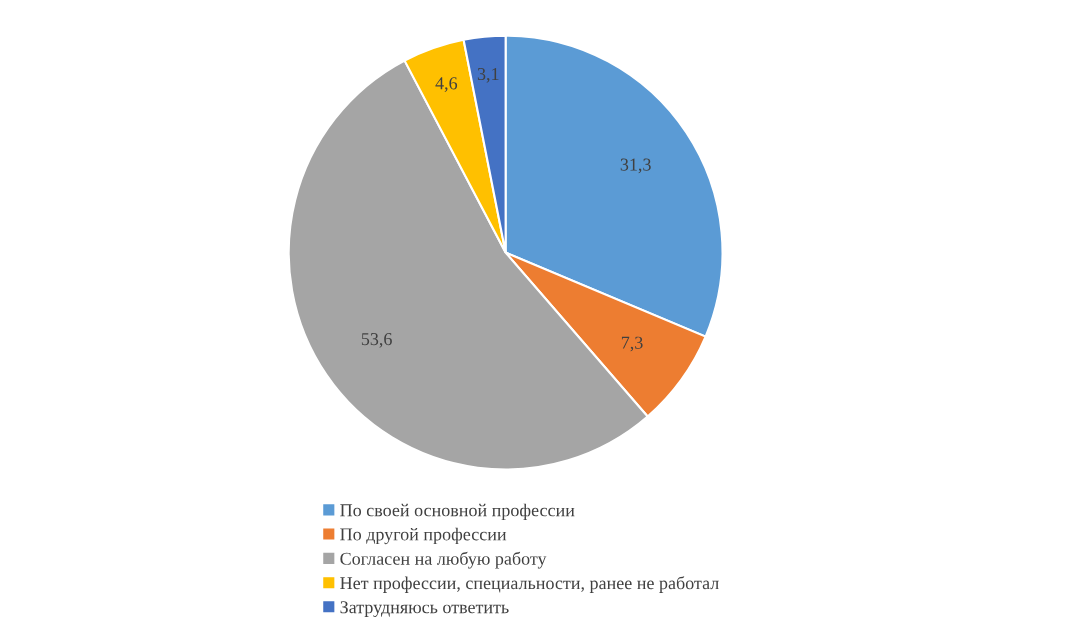 The width and height of the screenshot is (1065, 637). Describe the element at coordinates (424, 609) in the screenshot. I see `legend-label: Затрудняюсь ответить` at that location.